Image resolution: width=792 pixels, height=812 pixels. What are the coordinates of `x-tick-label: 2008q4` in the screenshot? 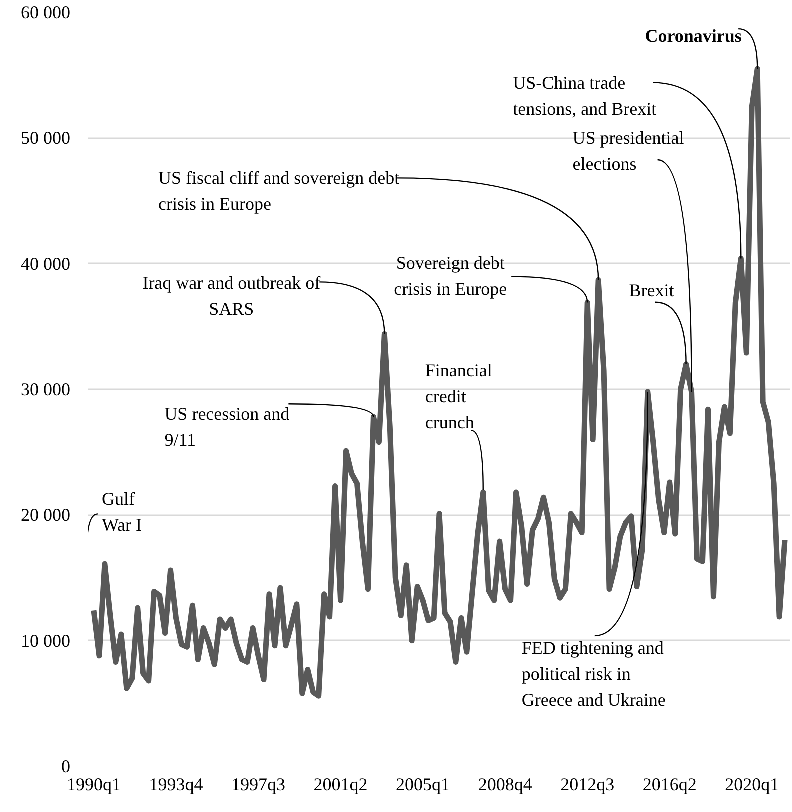 It's located at (505, 784).